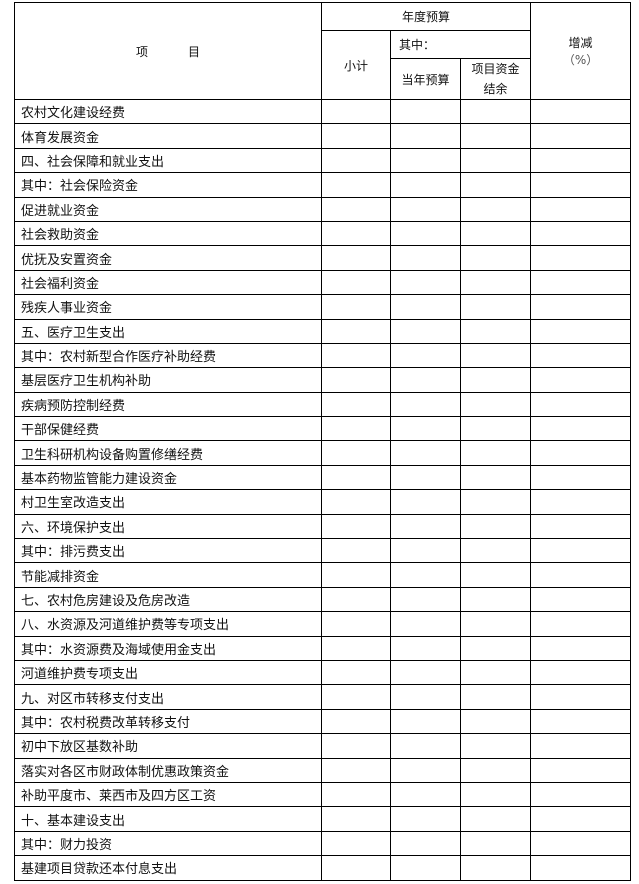 This screenshot has height=884, width=639. What do you see at coordinates (323, 282) in the screenshot?
I see `table-row: 社会福利资金` at bounding box center [323, 282].